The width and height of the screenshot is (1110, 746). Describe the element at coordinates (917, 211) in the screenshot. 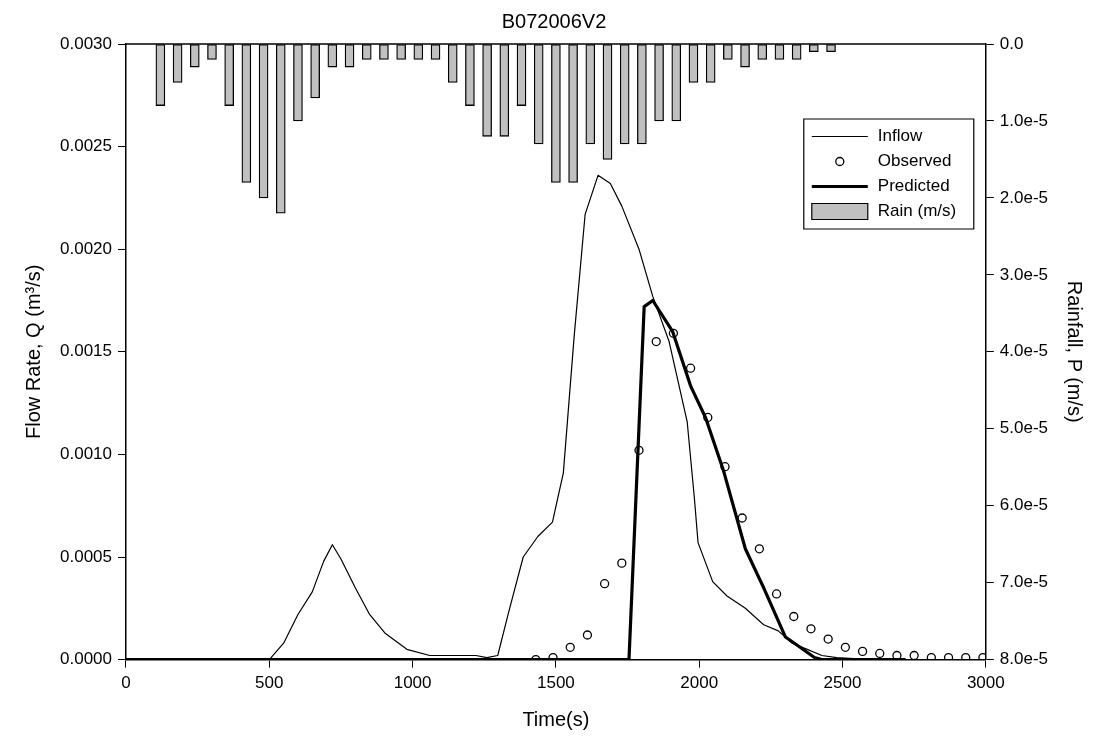

I see `legend-label: Rain (m/s)` at that location.